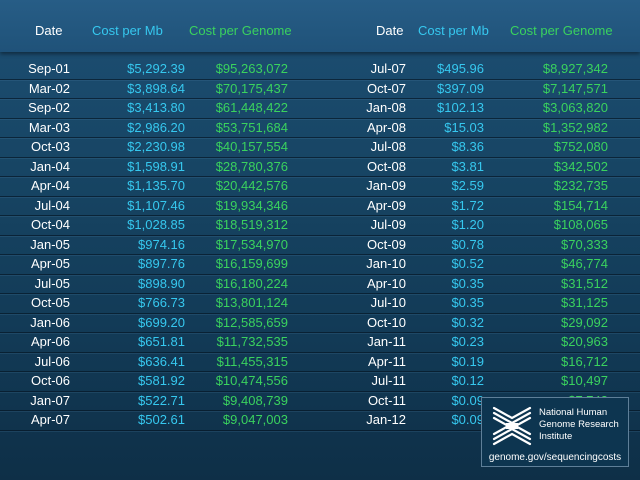 The image size is (640, 480). Describe the element at coordinates (251, 283) in the screenshot. I see `cell-cost-genome-left: $16,180,224` at that location.